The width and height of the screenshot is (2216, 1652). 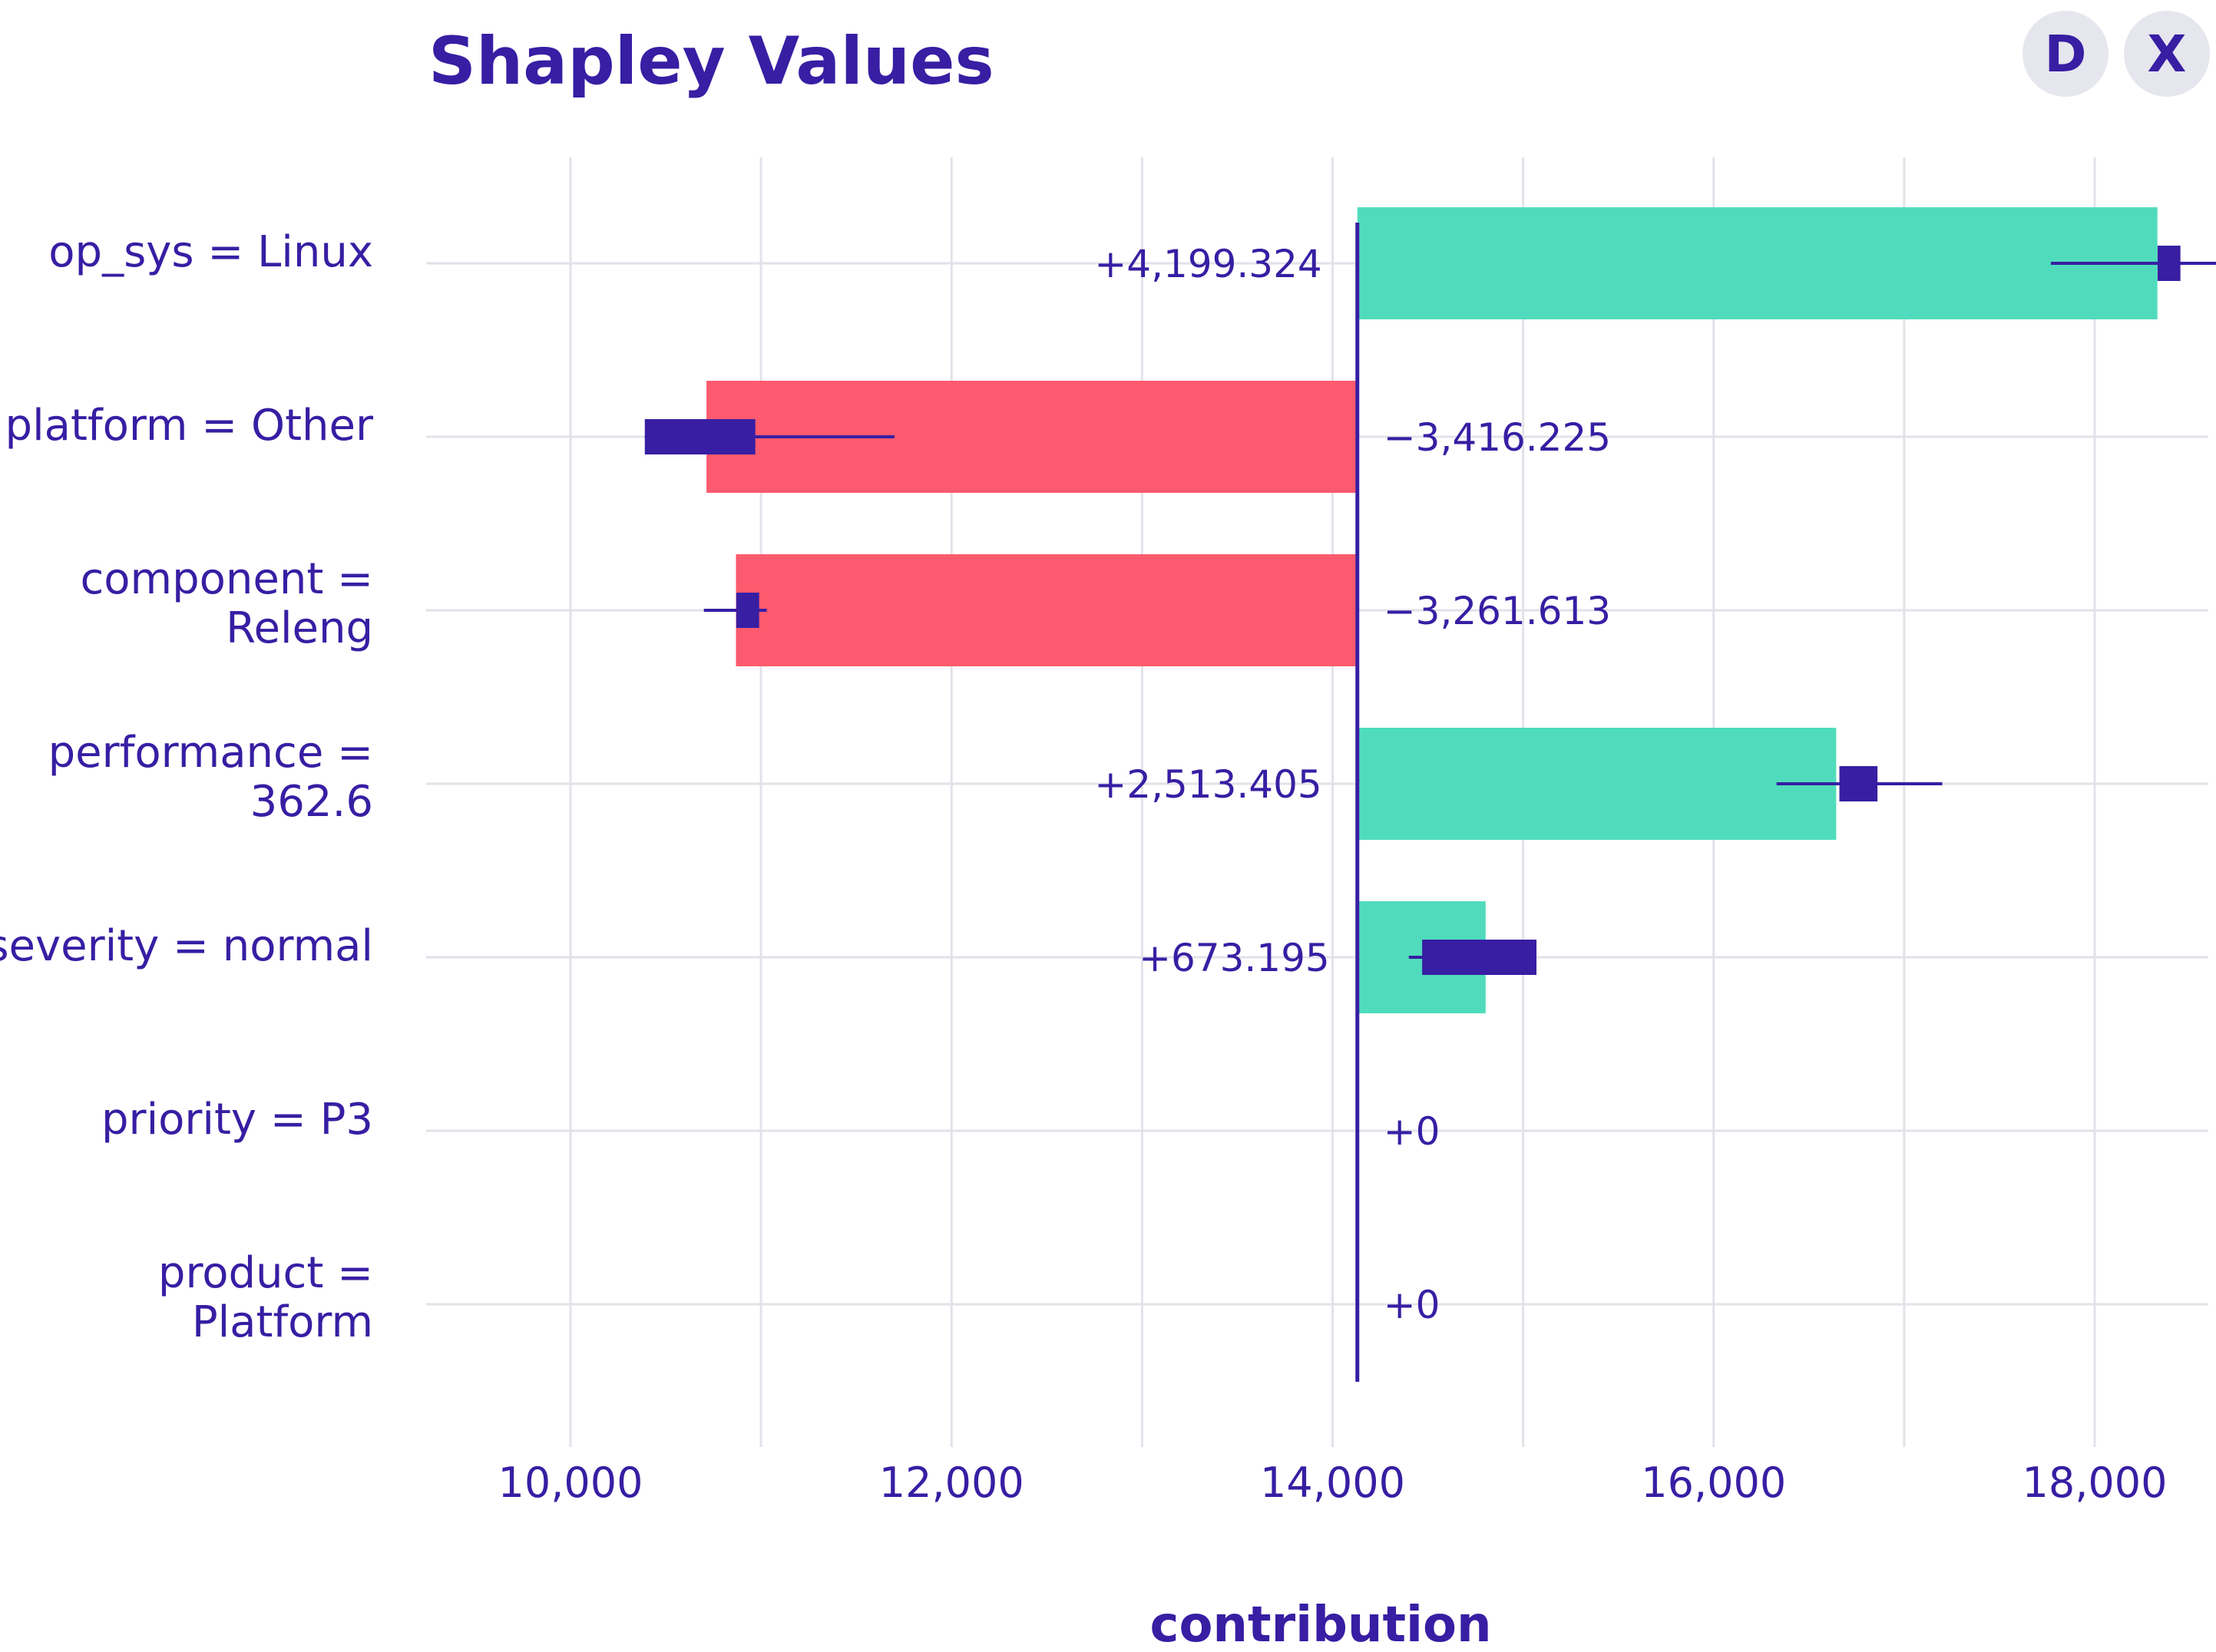 I want to click on x-tick-label: 18,000, so click(x=2095, y=1483).